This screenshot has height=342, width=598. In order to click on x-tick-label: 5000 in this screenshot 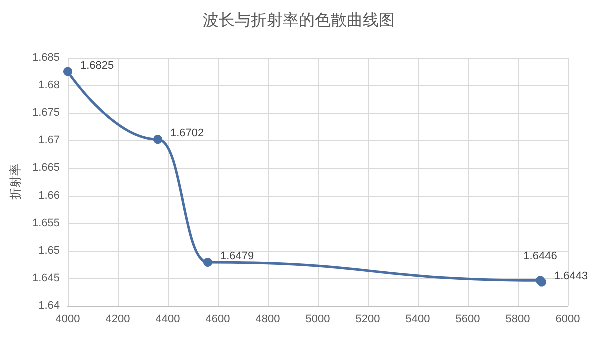, I will do `click(318, 320)`.